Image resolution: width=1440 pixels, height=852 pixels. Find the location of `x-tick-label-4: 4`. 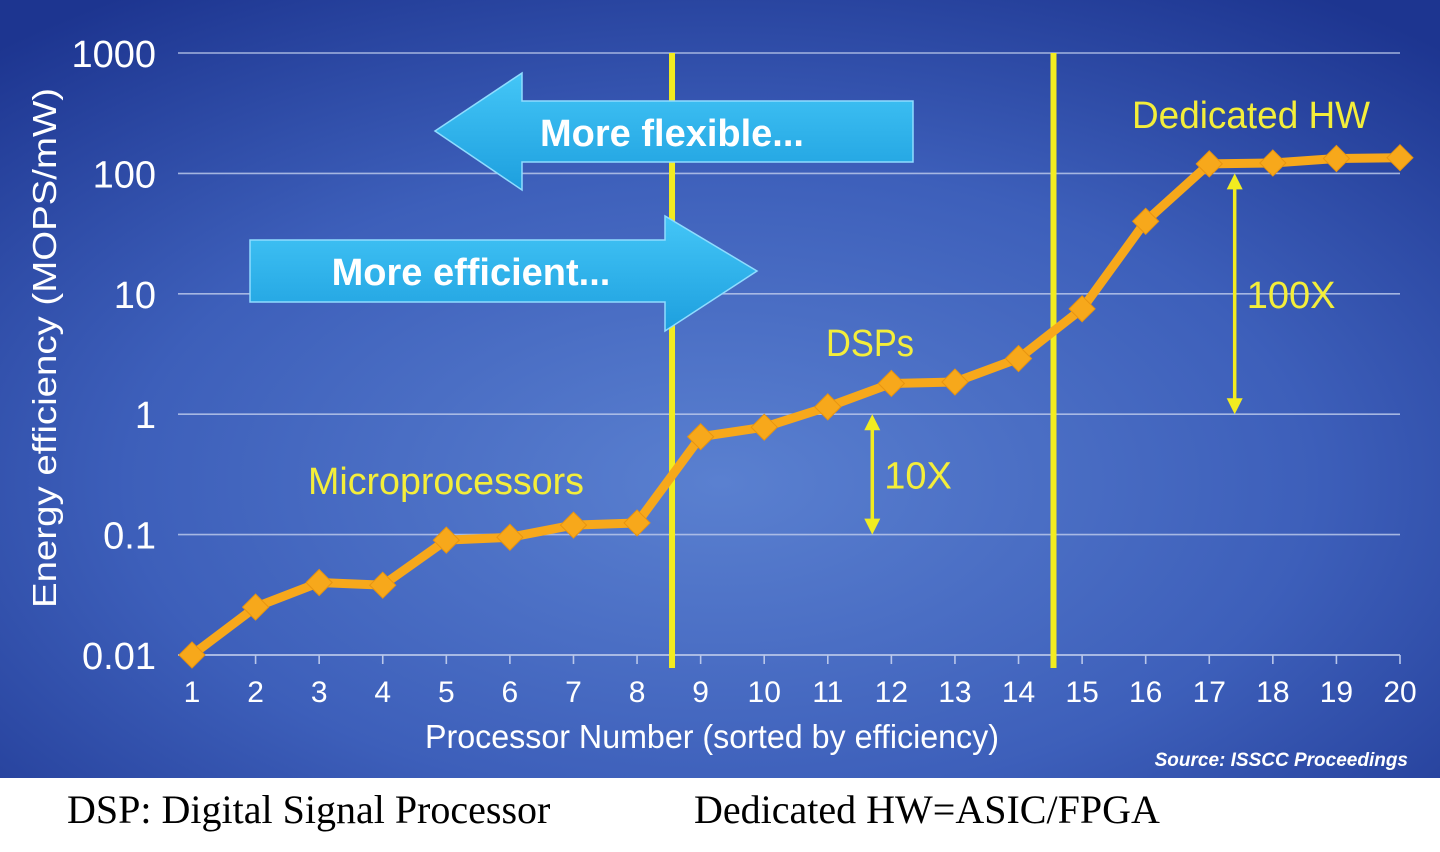

x-tick-label-4: 4 is located at coordinates (382, 692).